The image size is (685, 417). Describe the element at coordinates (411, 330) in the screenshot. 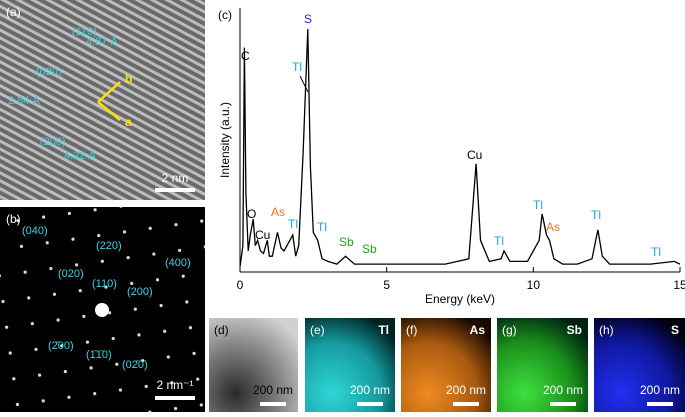

I see `panel-label: (f)` at that location.